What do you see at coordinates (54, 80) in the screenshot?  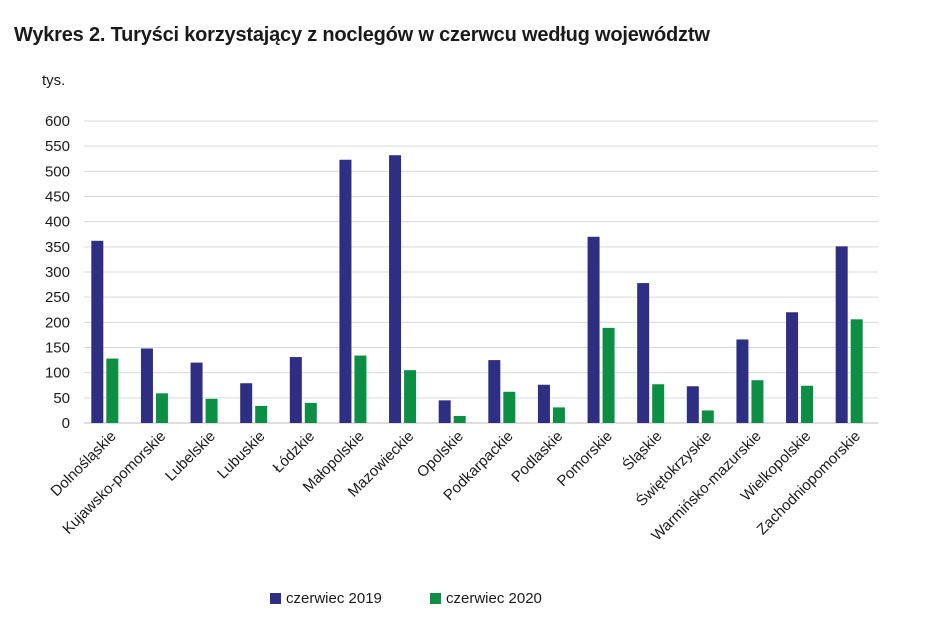 I see `y-axis-unit-label: tys.` at bounding box center [54, 80].